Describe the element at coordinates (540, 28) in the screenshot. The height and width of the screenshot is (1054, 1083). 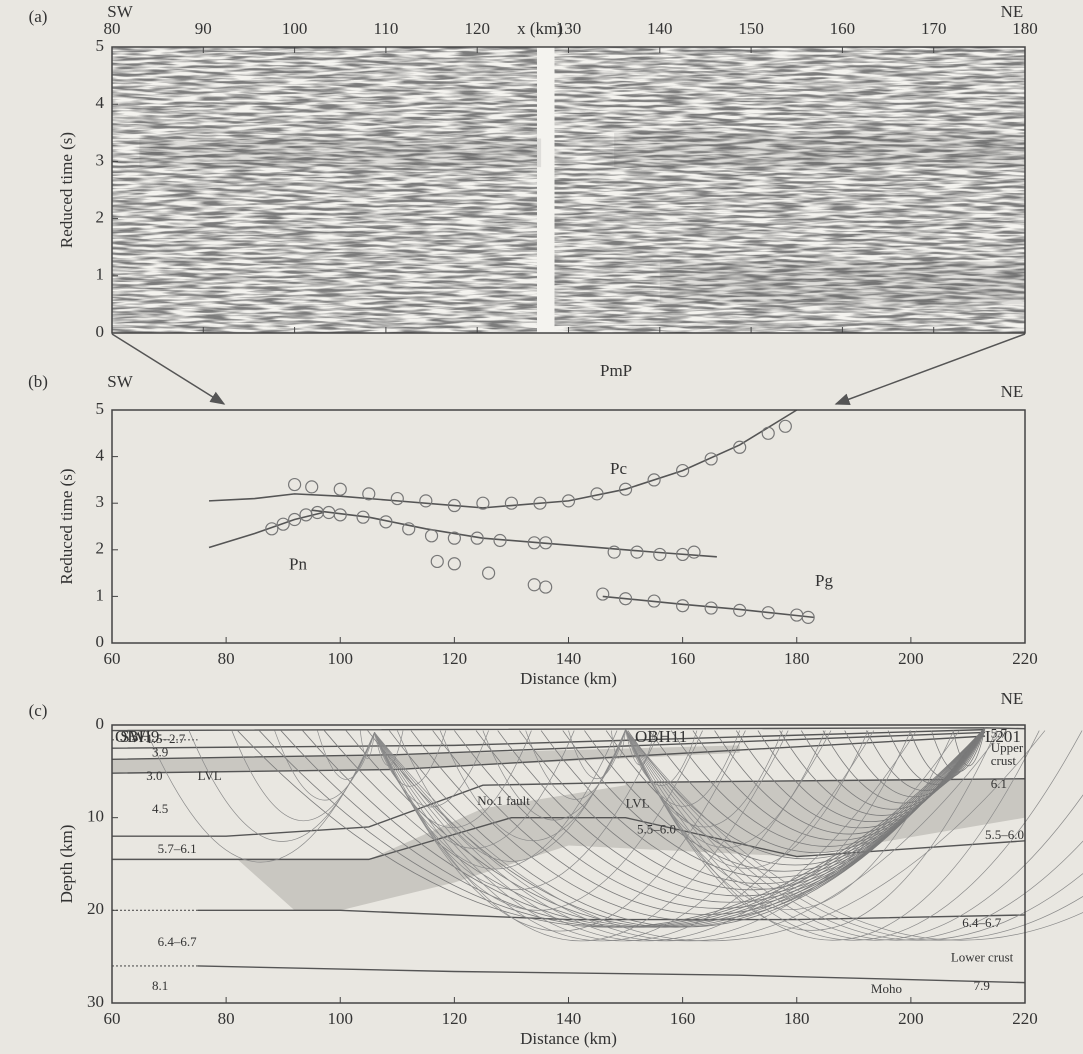
I see `x-axis-label: x (km)` at that location.